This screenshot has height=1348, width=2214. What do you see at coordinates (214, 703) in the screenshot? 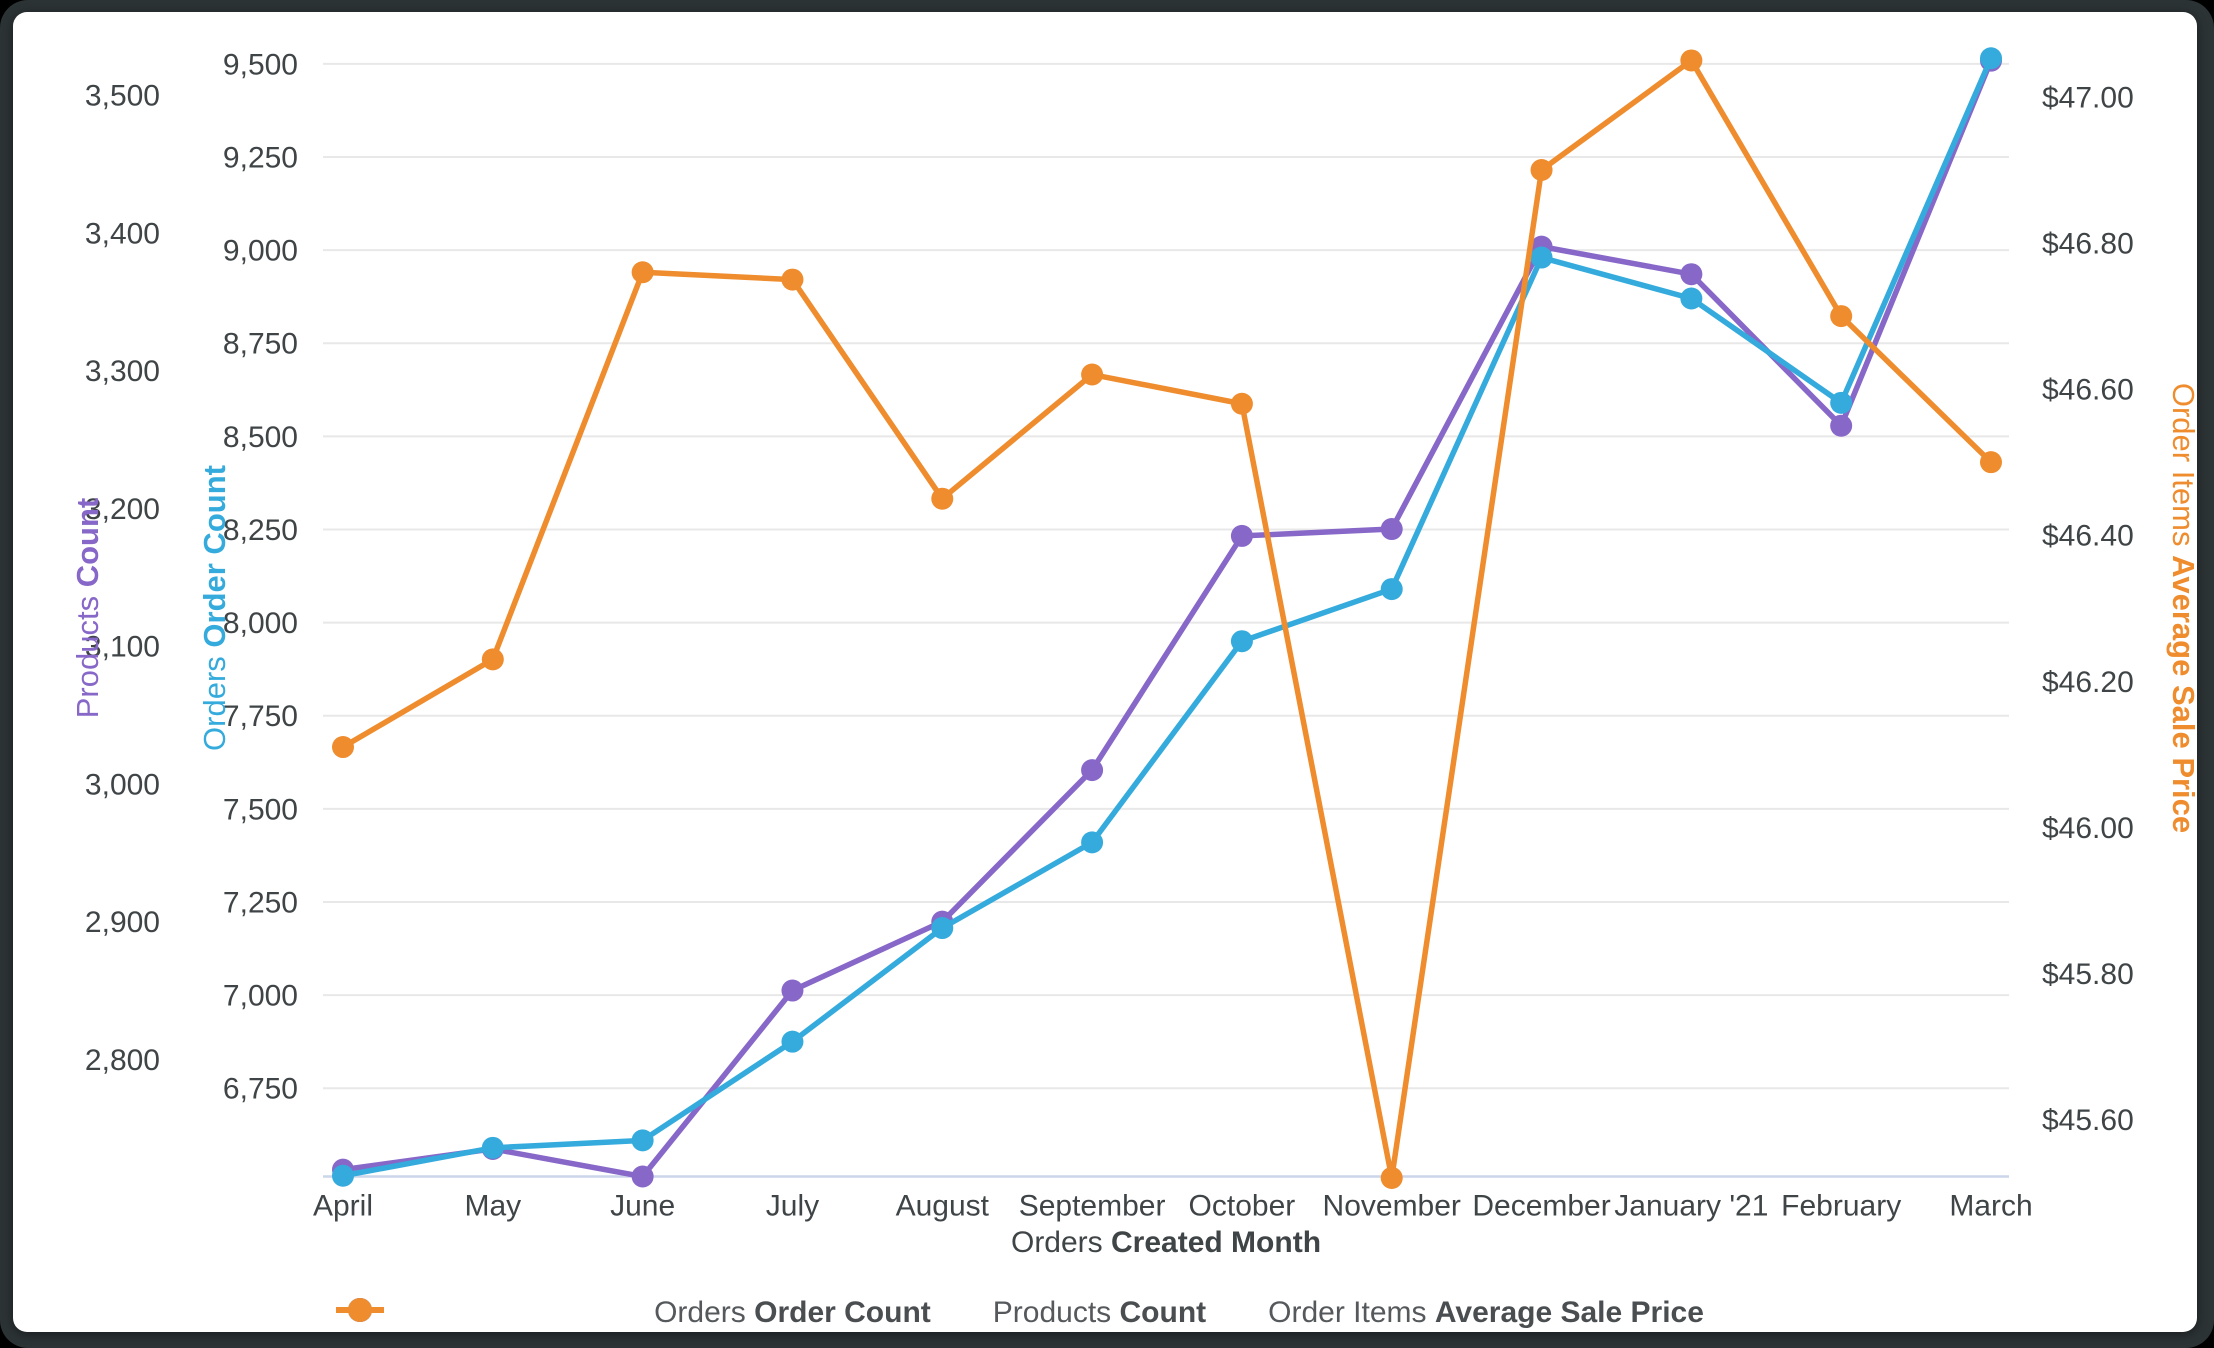
I see `axis-title-text: Orders` at bounding box center [214, 703].